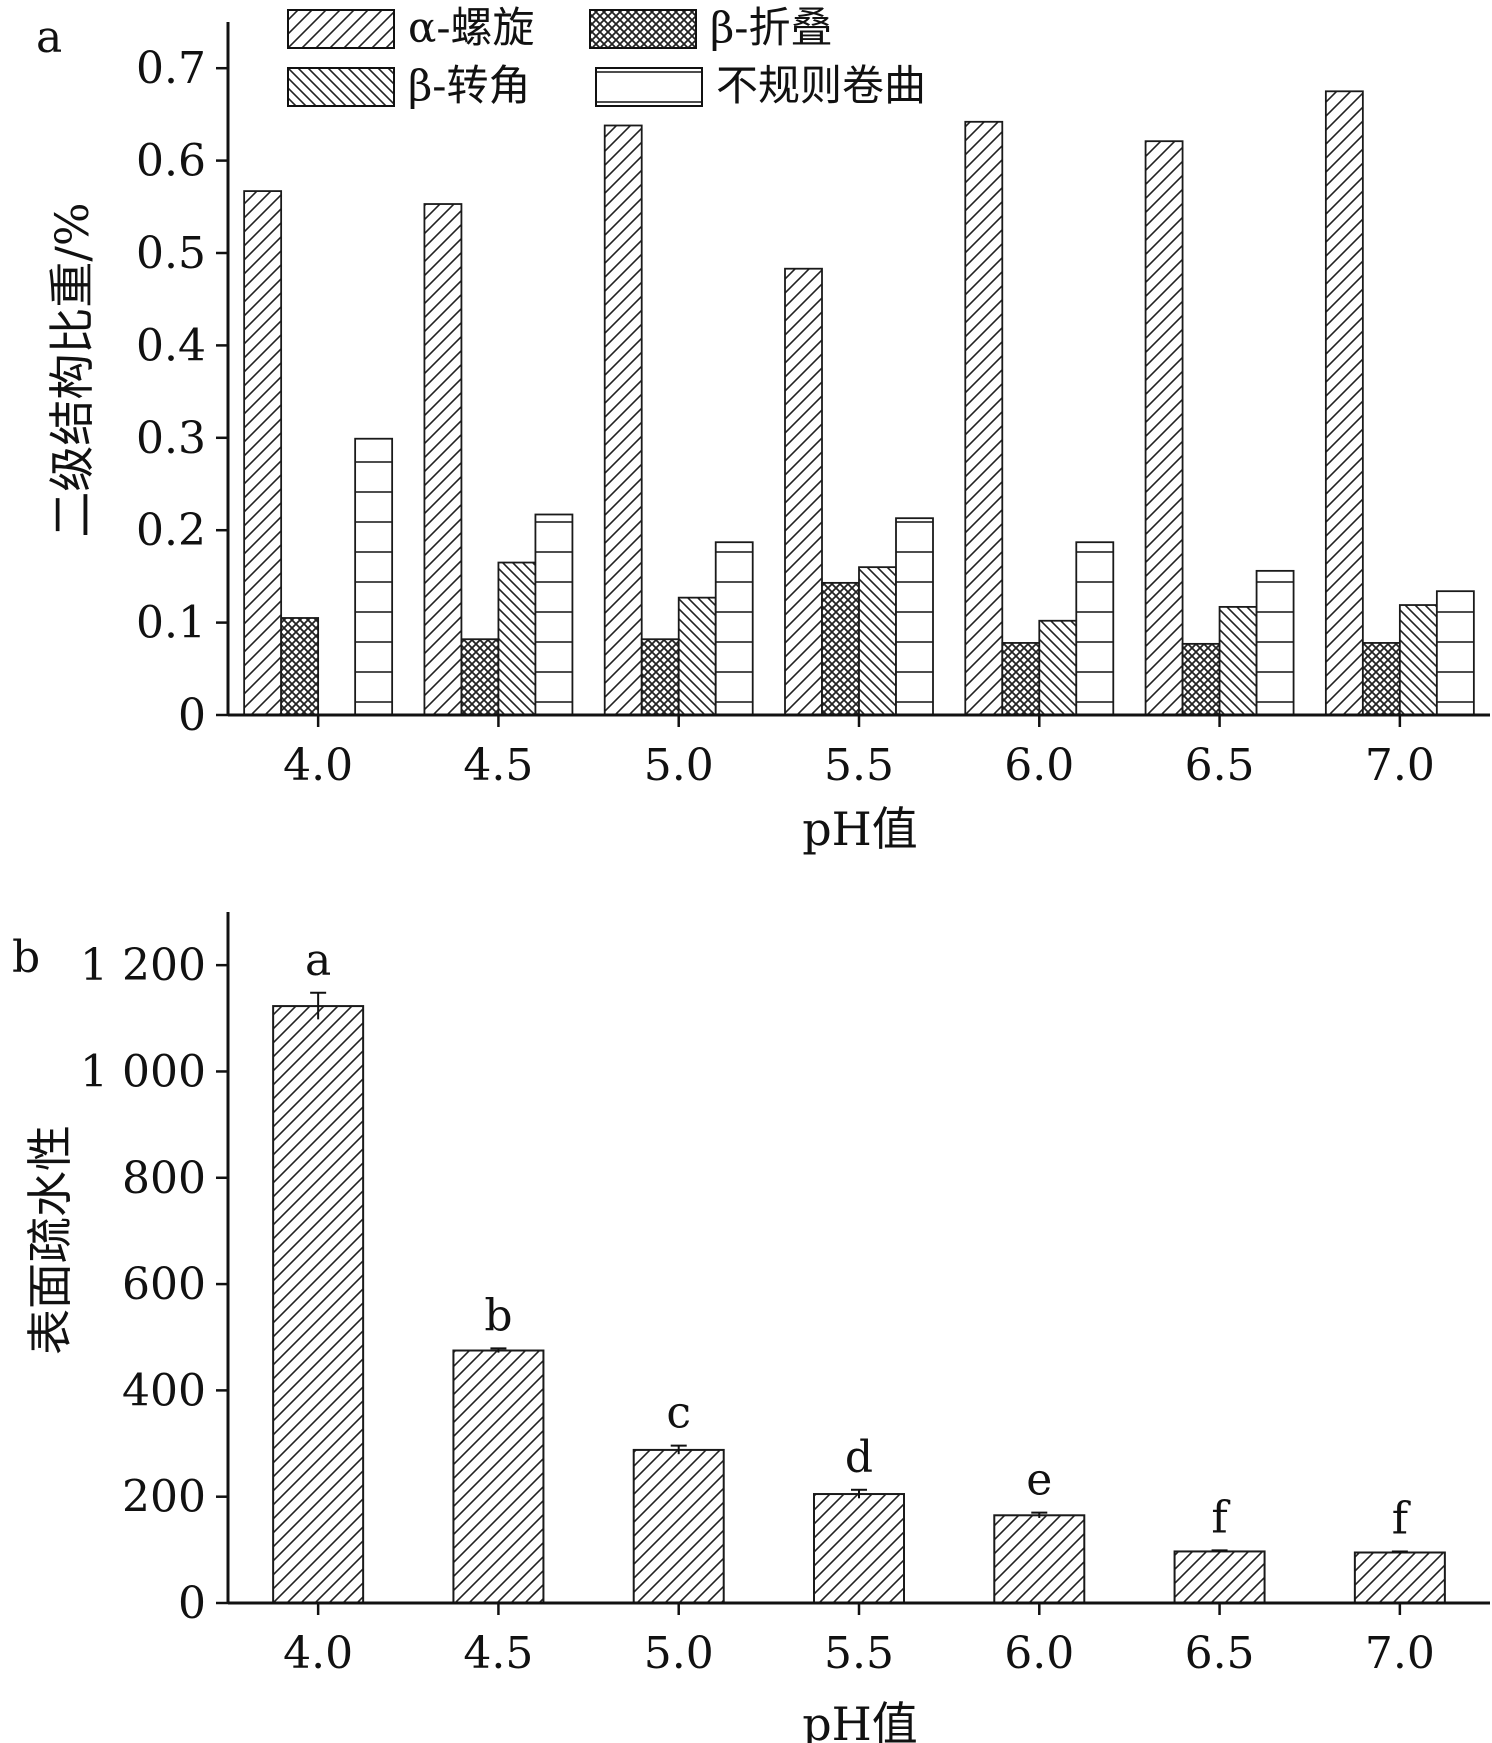  Describe the element at coordinates (1201, 679) in the screenshot. I see `bar-β-折叠-6.5` at that location.